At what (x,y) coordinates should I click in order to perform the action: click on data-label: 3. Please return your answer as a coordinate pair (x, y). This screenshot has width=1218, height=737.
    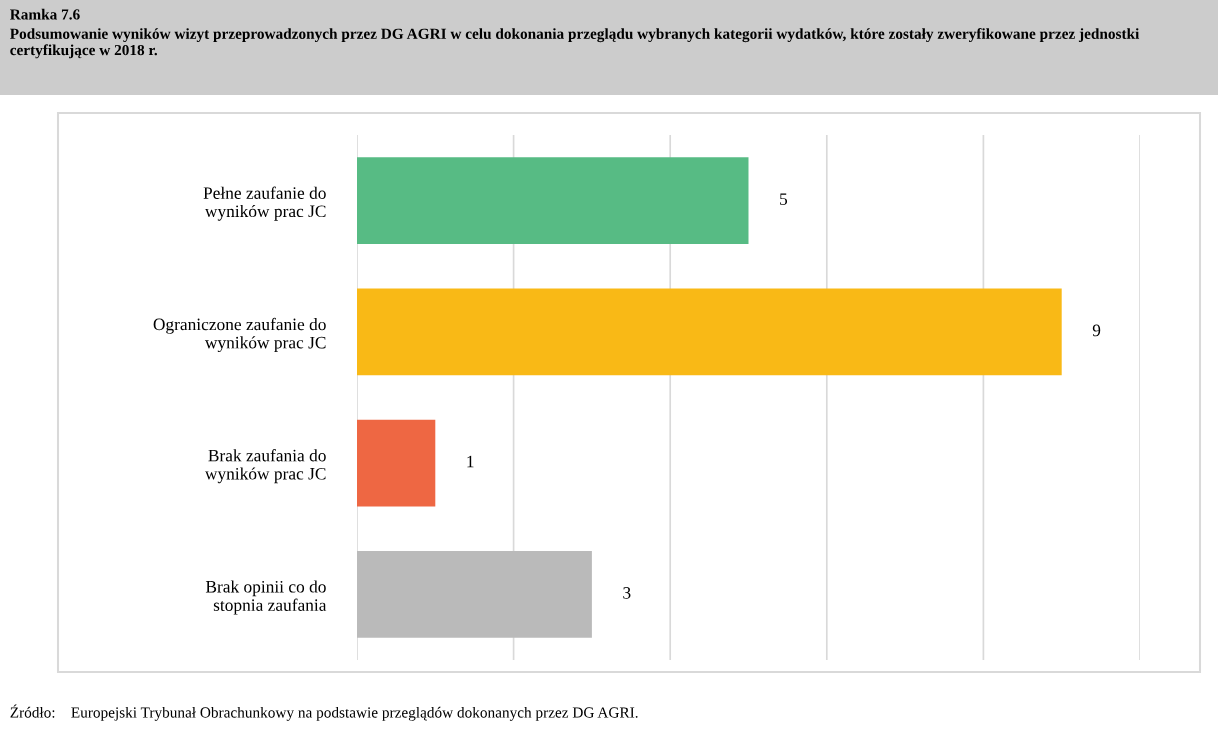
    Looking at the image, I should click on (627, 593).